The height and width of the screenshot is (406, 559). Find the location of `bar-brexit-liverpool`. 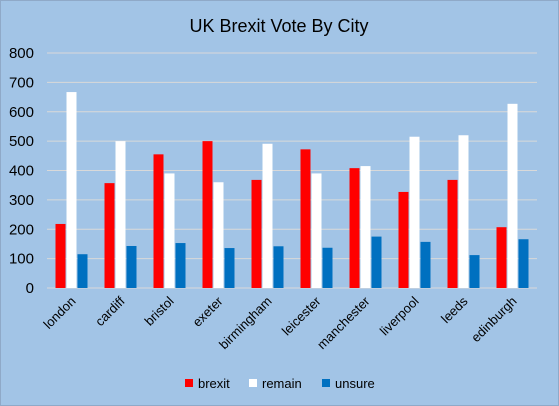

bar-brexit-liverpool is located at coordinates (403, 239).